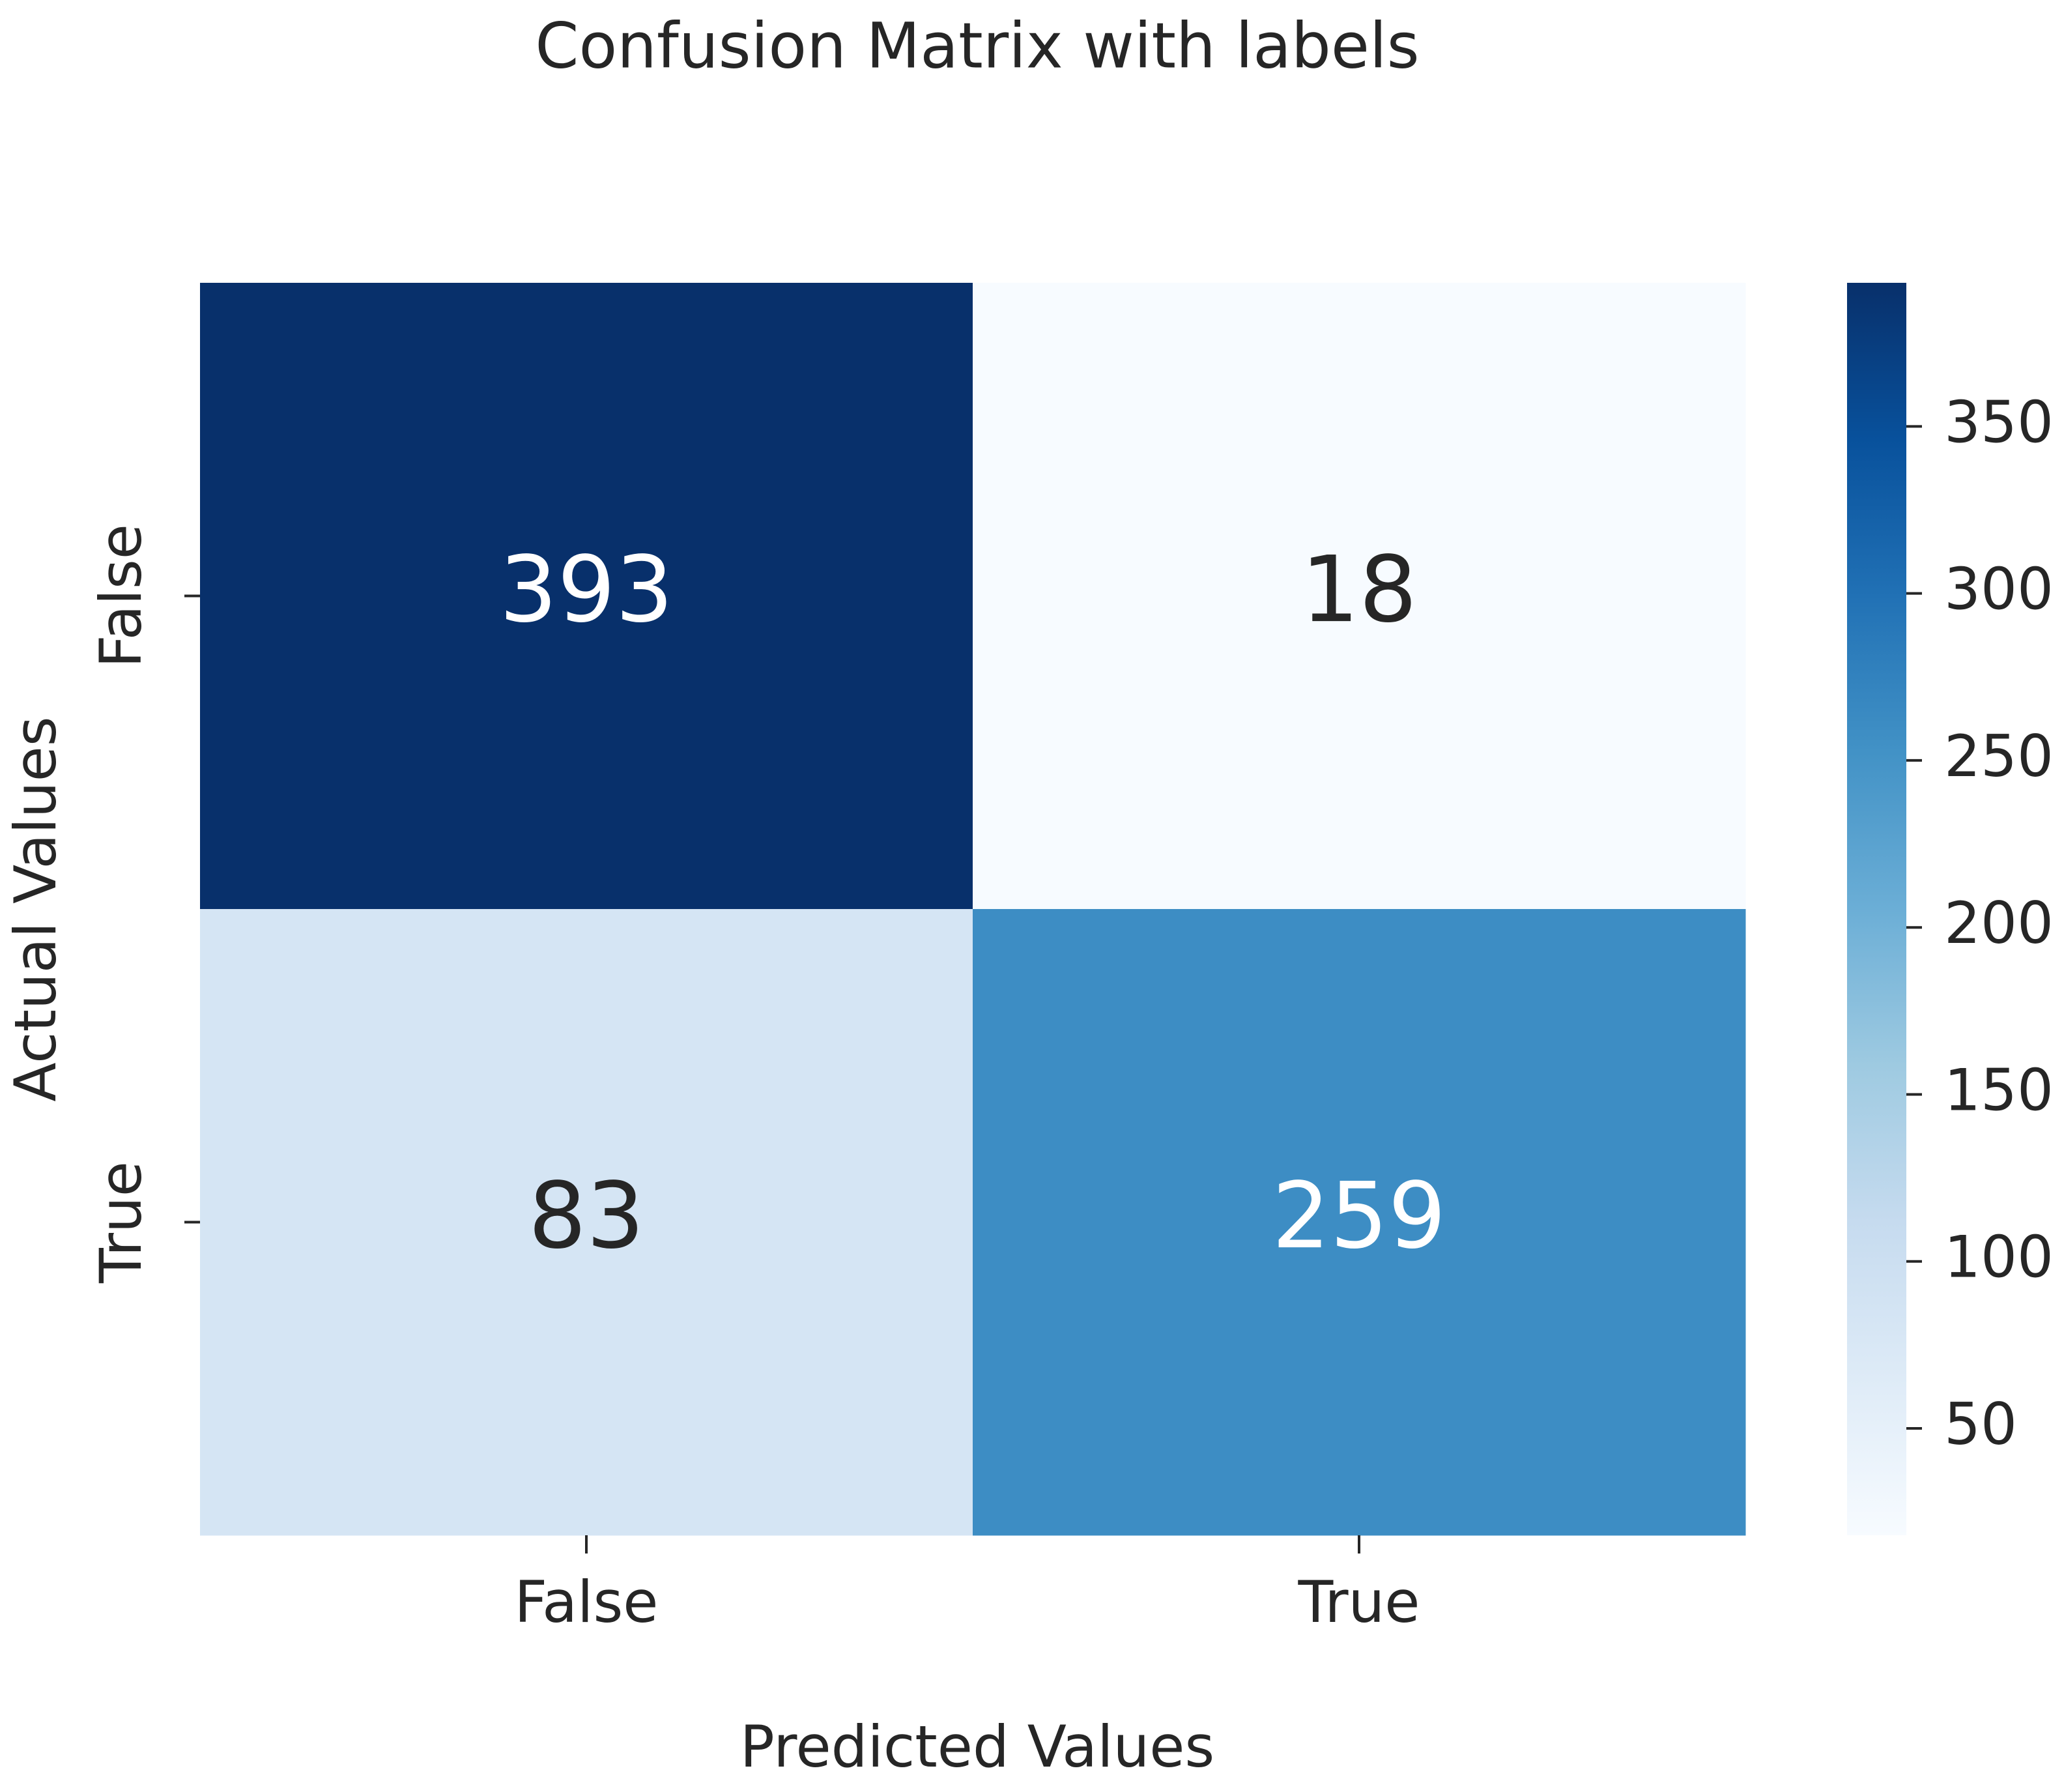 The height and width of the screenshot is (1792, 2064). Describe the element at coordinates (586, 590) in the screenshot. I see `cell-label: 393` at that location.